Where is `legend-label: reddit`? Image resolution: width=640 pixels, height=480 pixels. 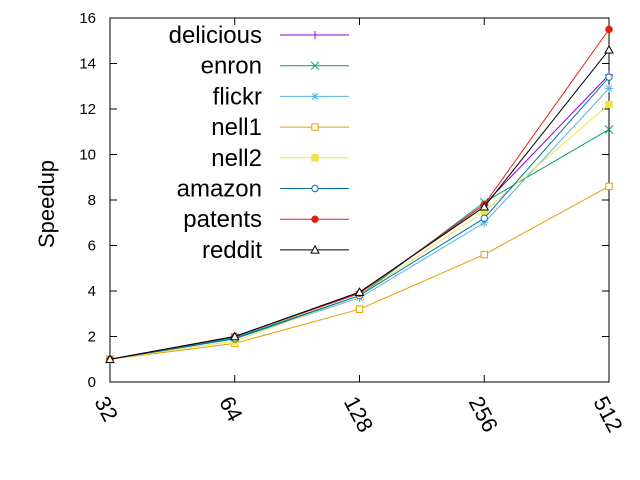 legend-label: reddit is located at coordinates (232, 250).